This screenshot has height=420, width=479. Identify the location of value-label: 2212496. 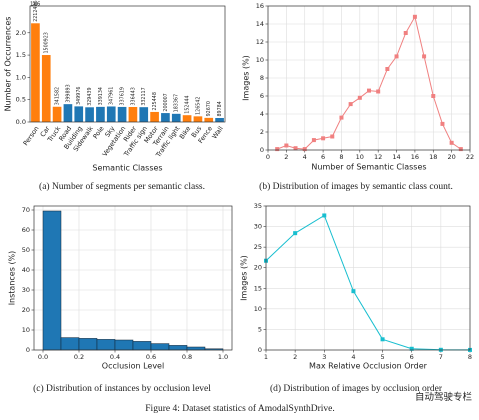
(36, 10).